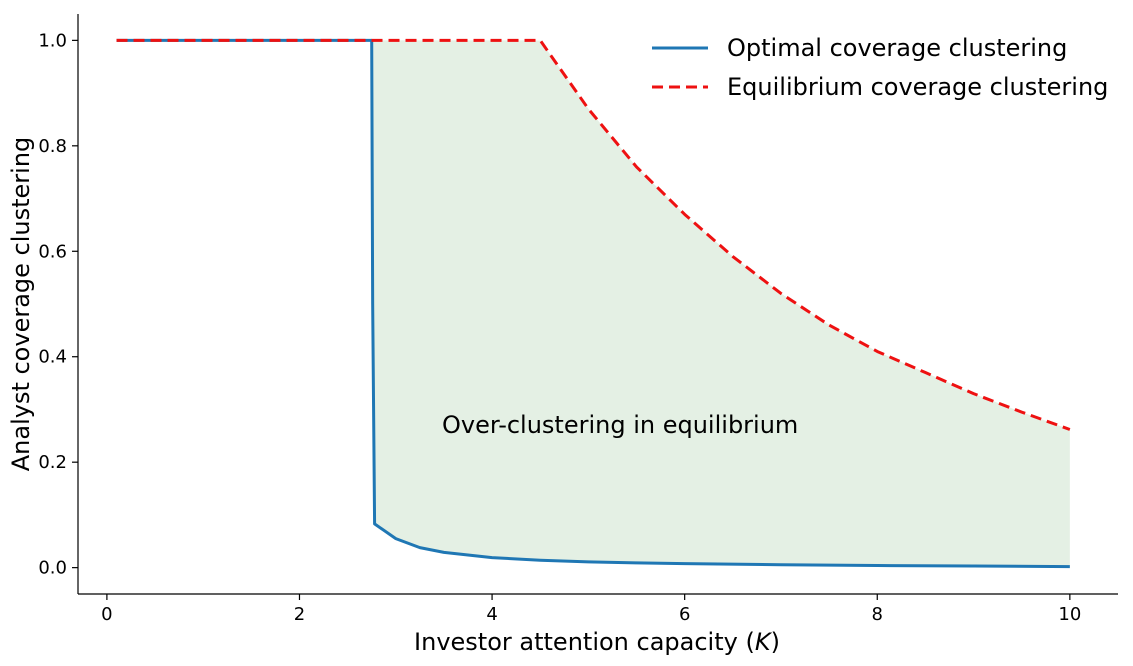  What do you see at coordinates (917, 87) in the screenshot?
I see `legend-label-equilibrium: Equilibrium coverage clustering` at bounding box center [917, 87].